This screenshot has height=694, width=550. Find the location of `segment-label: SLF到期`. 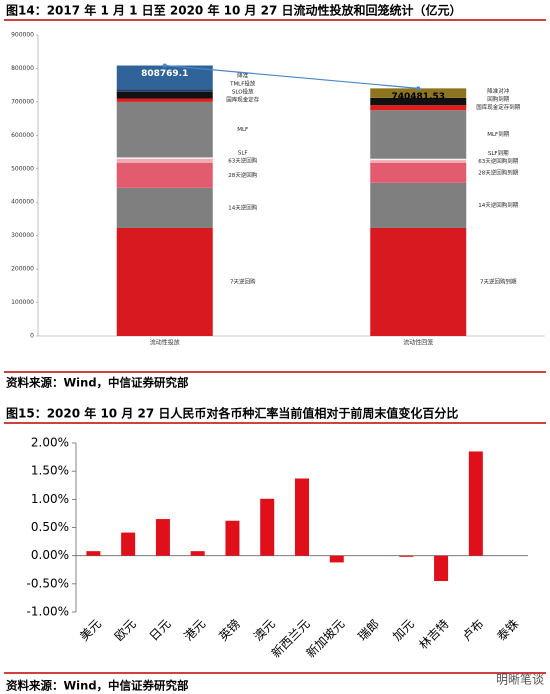

segment-label: SLF到期 is located at coordinates (498, 153).